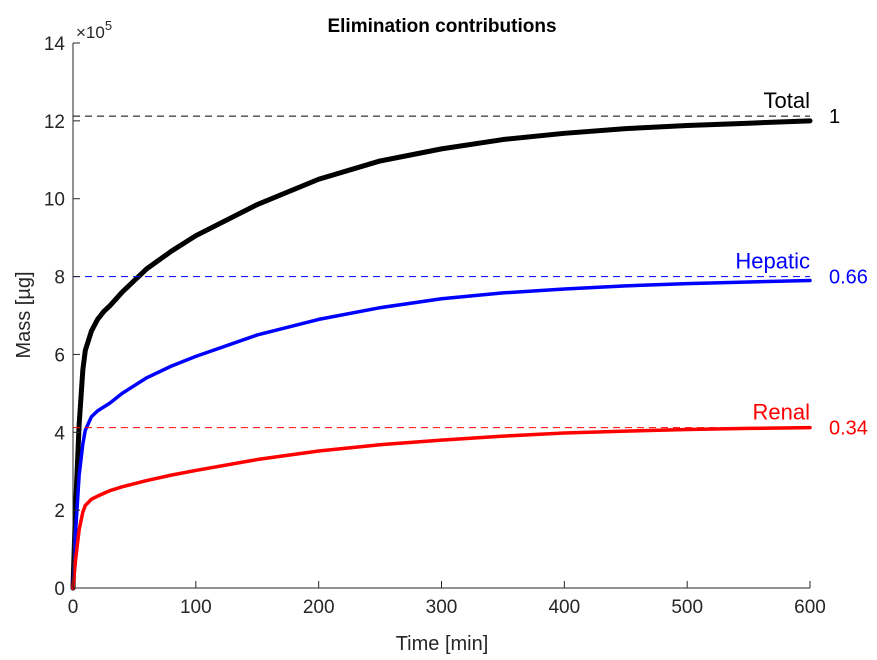 This screenshot has width=877, height=660. I want to click on x-tick-label: 400, so click(564, 607).